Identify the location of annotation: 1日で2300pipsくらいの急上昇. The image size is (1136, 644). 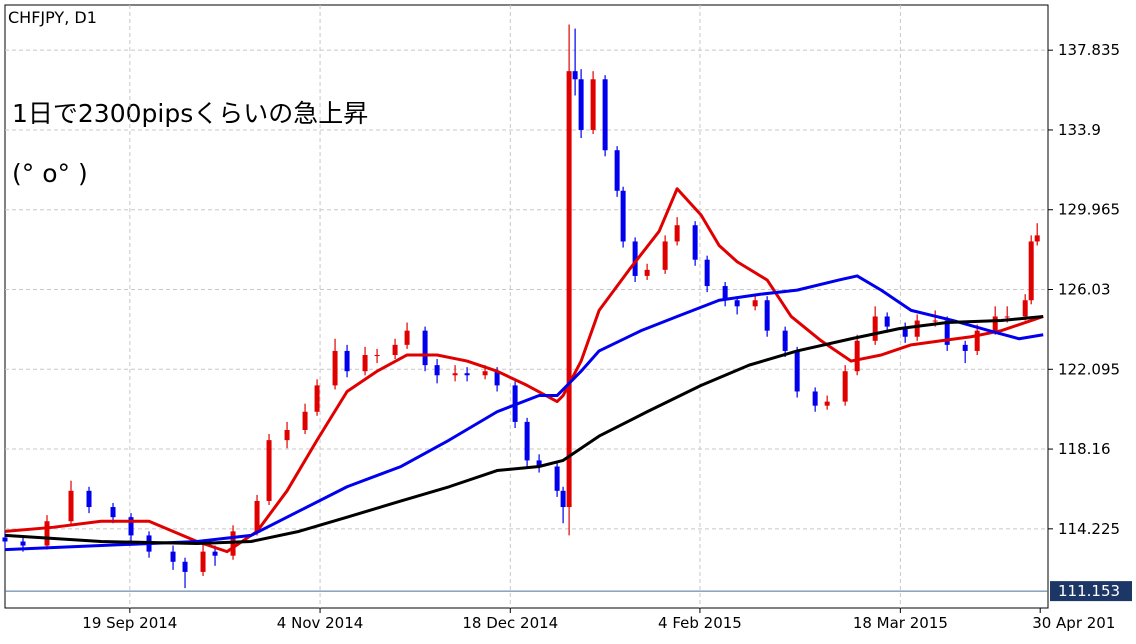
(190, 113).